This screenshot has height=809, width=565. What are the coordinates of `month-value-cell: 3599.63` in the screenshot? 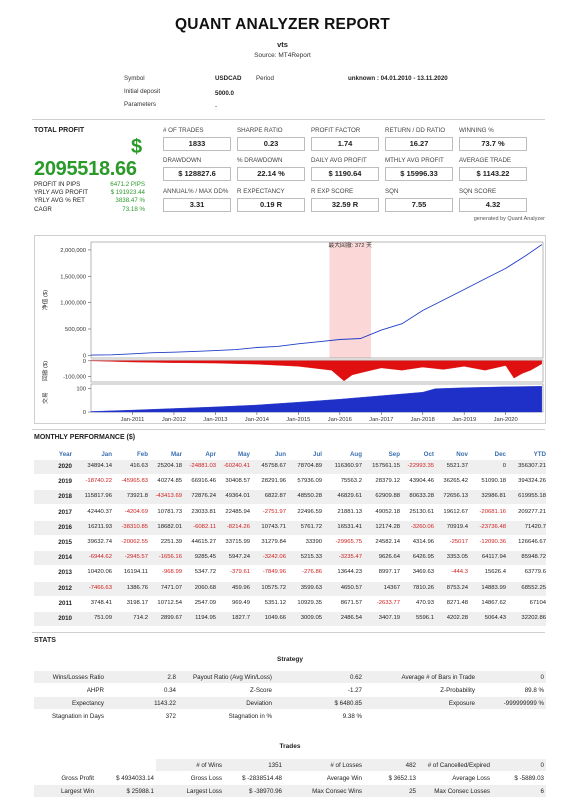 It's located at (311, 587).